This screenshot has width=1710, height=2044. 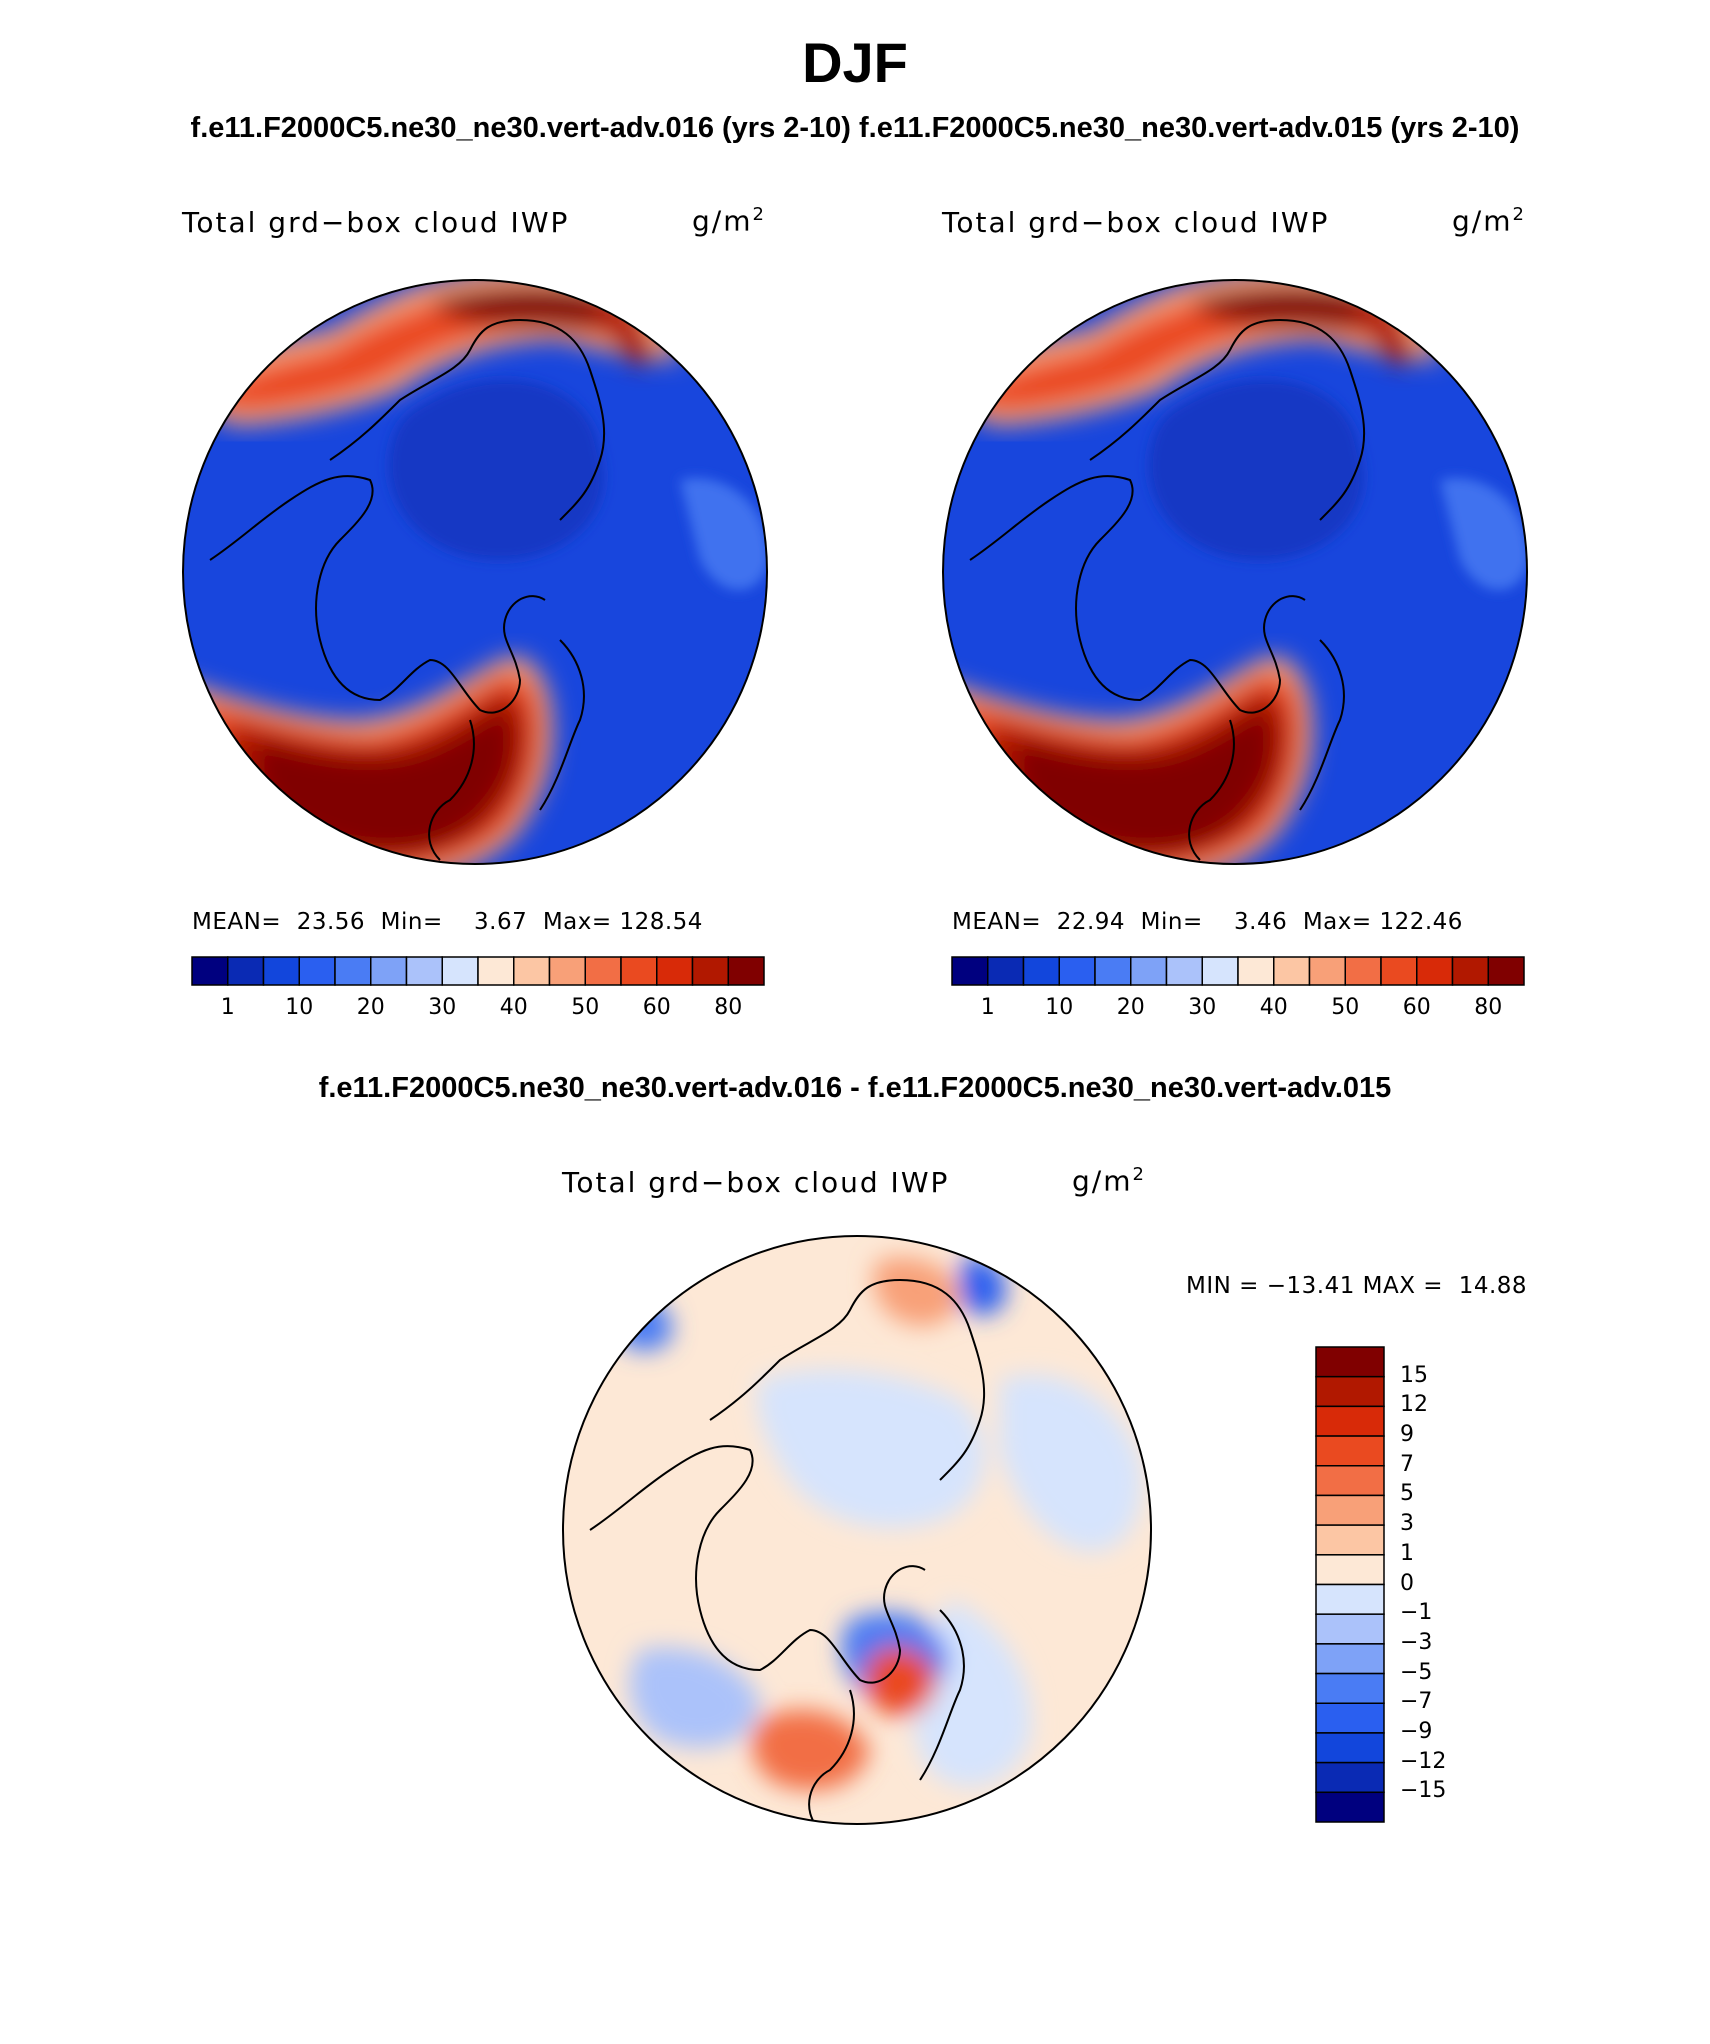 What do you see at coordinates (451, 790) in the screenshot?
I see `panel1-coast-scandinavia` at bounding box center [451, 790].